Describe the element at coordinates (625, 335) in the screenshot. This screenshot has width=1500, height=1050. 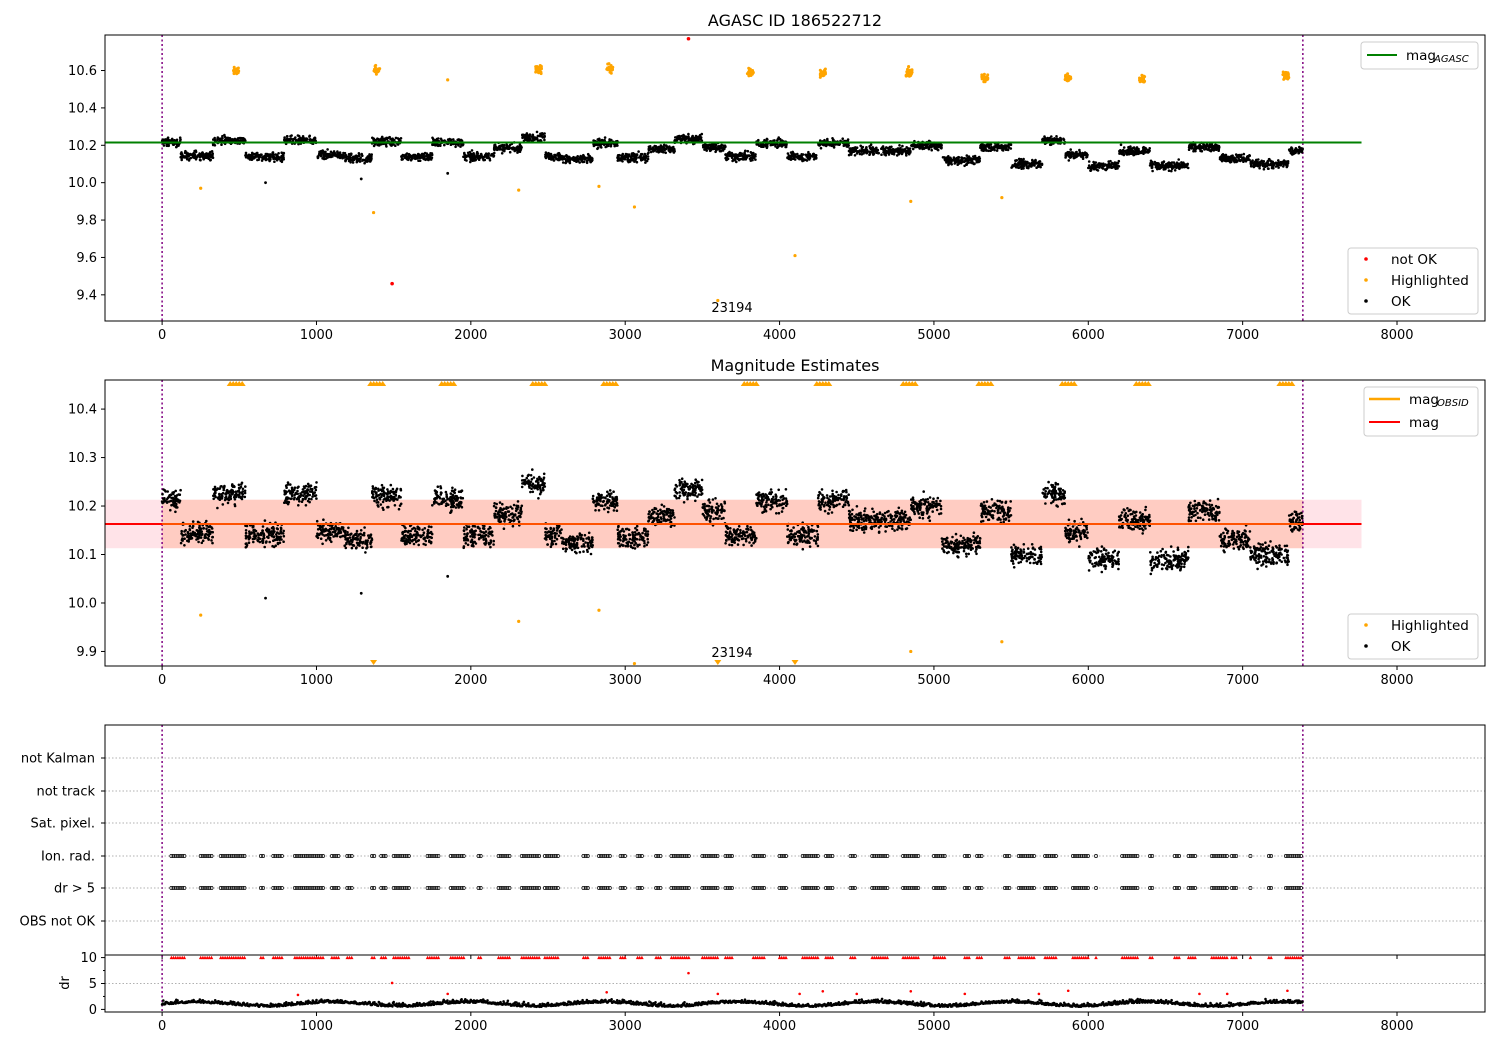
I see `x-tick-label: 3000` at that location.